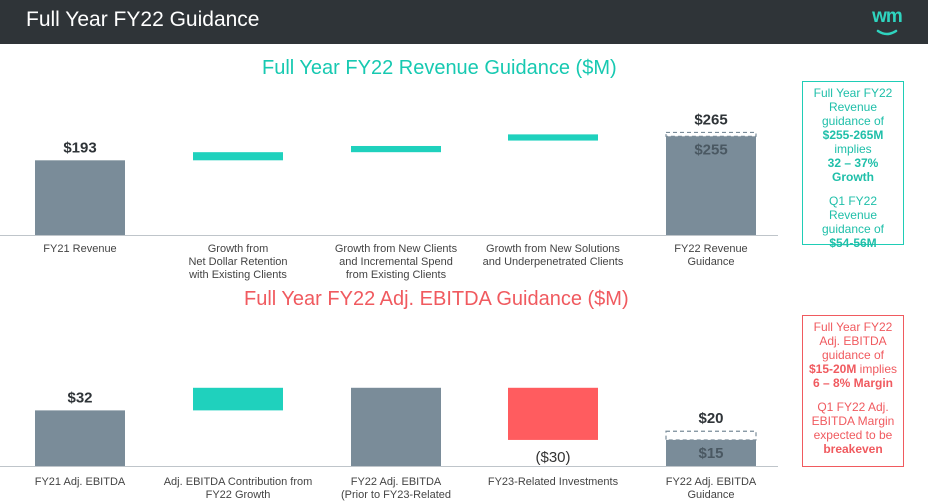 The height and width of the screenshot is (504, 928). I want to click on data-label: $15, so click(710, 453).